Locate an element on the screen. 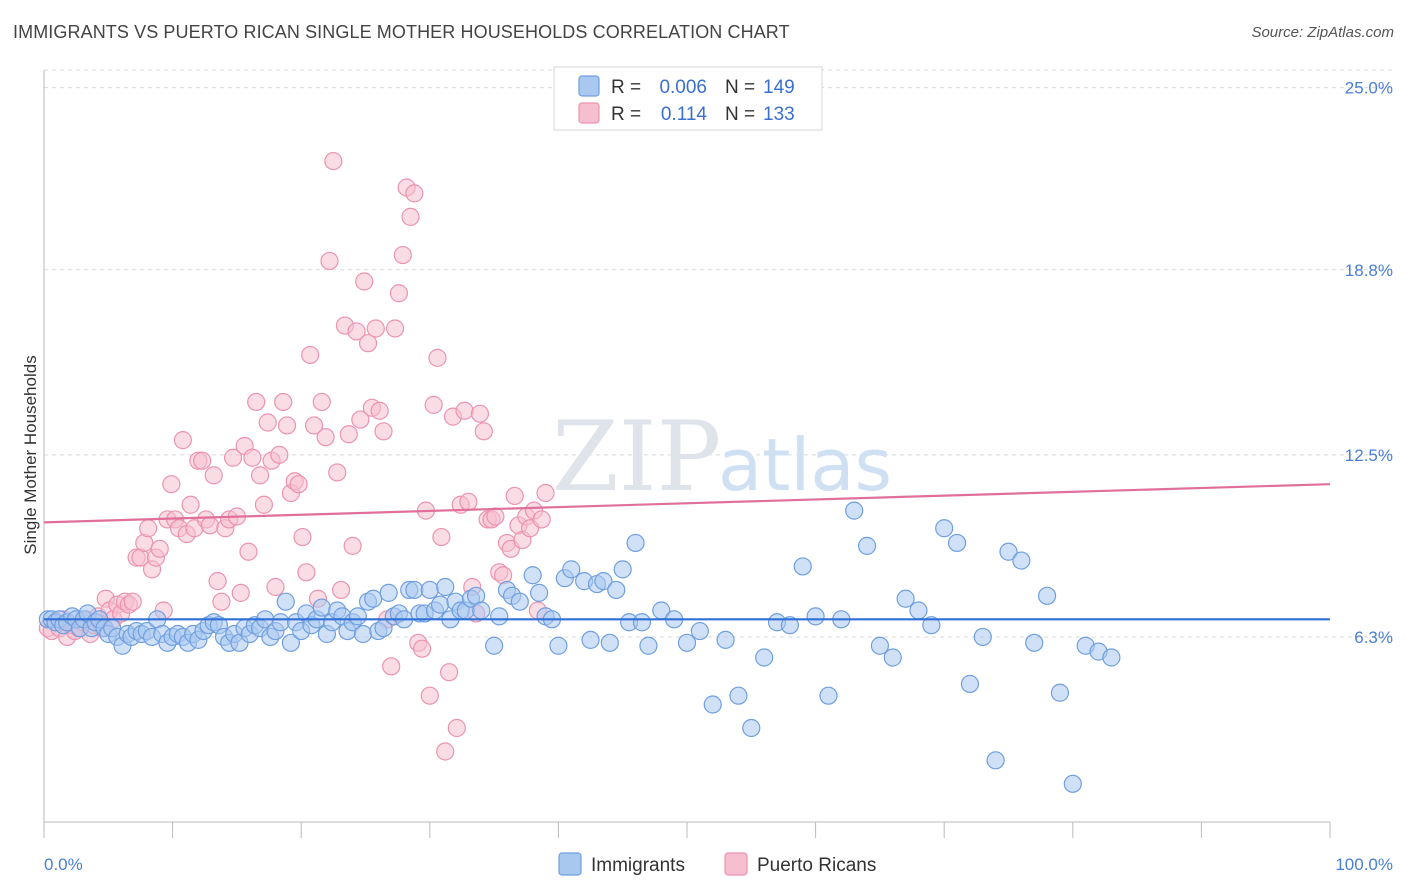  y-tick-label: 6.3% is located at coordinates (1373, 637).